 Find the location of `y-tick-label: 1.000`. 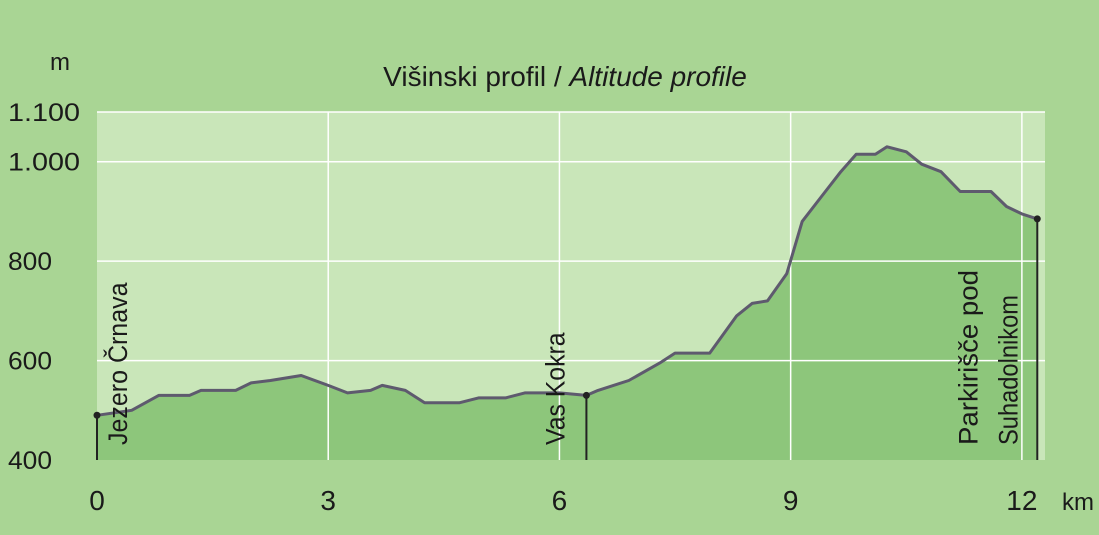

y-tick-label: 1.000 is located at coordinates (44, 163).